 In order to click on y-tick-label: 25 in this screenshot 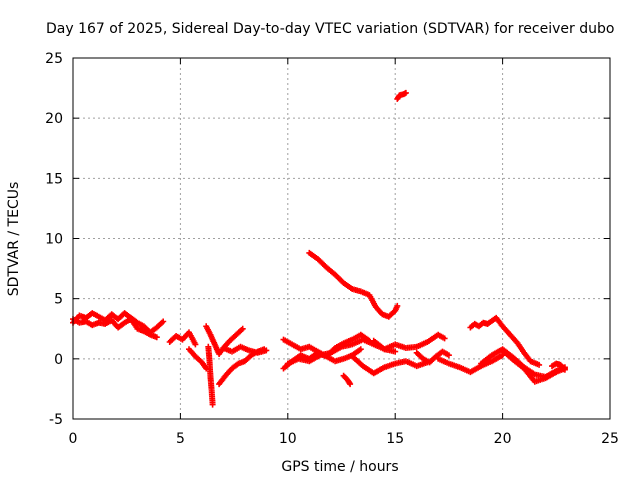, I will do `click(54, 59)`.